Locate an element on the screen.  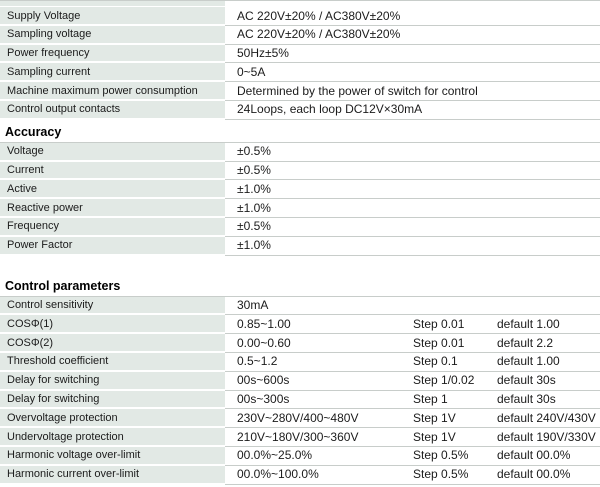
table-top-partial-row is located at coordinates (300, 3).